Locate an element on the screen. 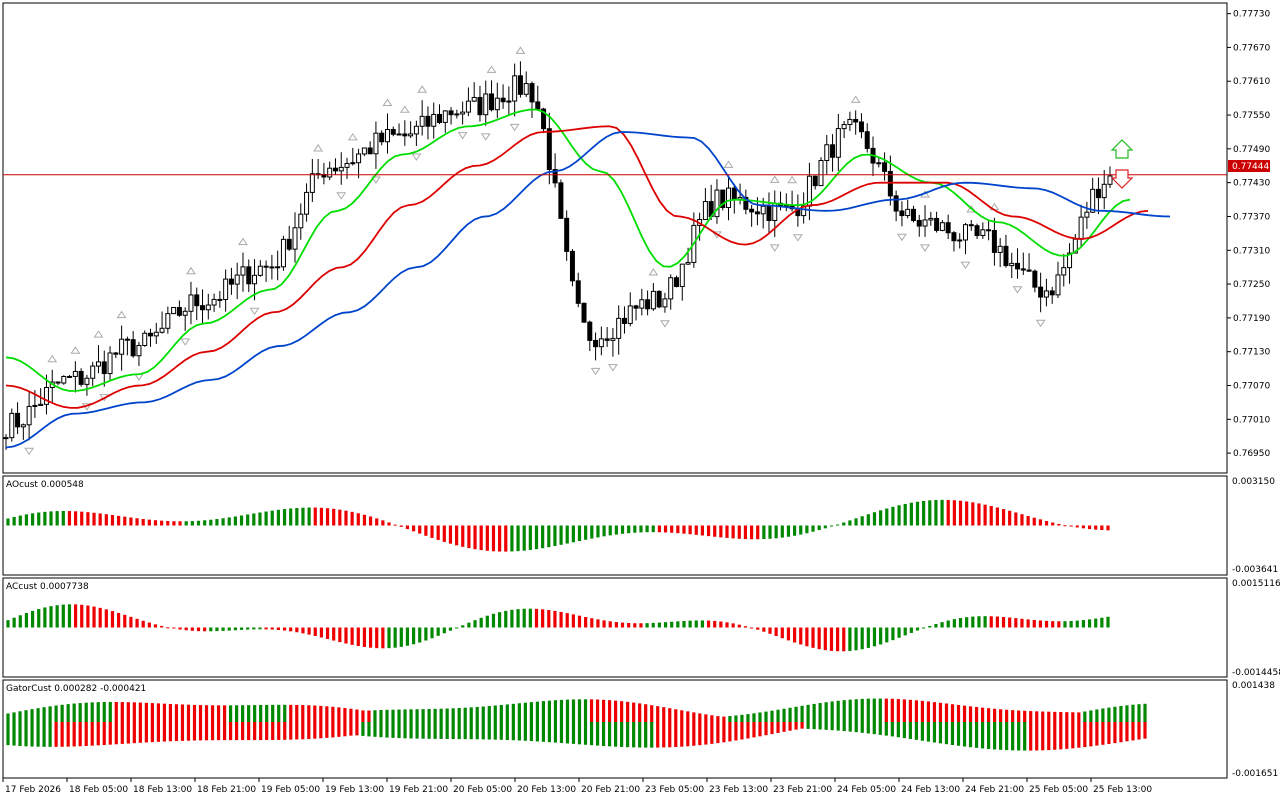  time-tick-label: 20 Feb 21:00 is located at coordinates (610, 790).